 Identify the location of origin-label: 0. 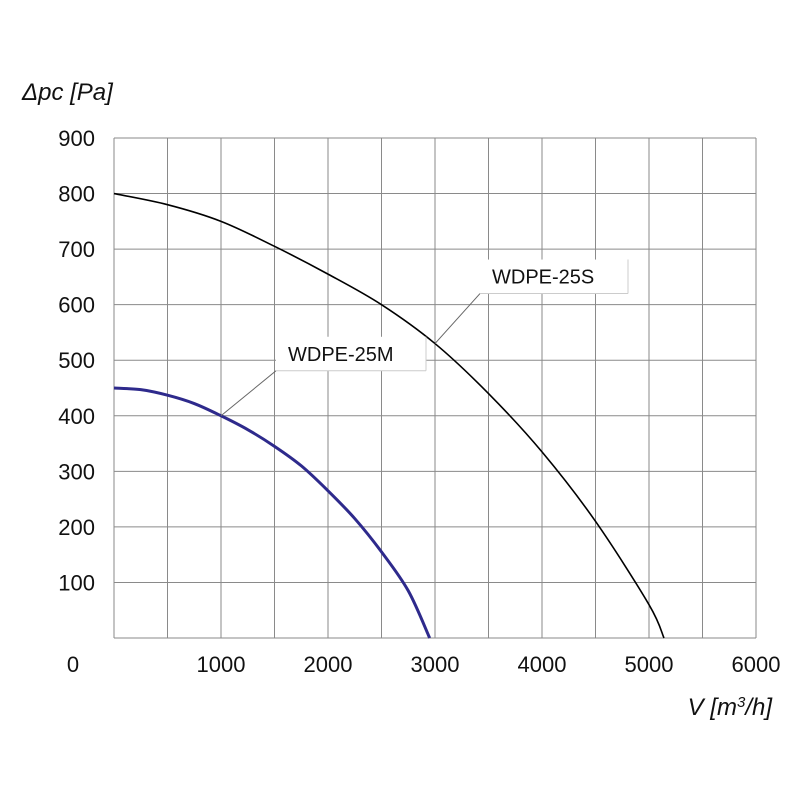
(73, 664).